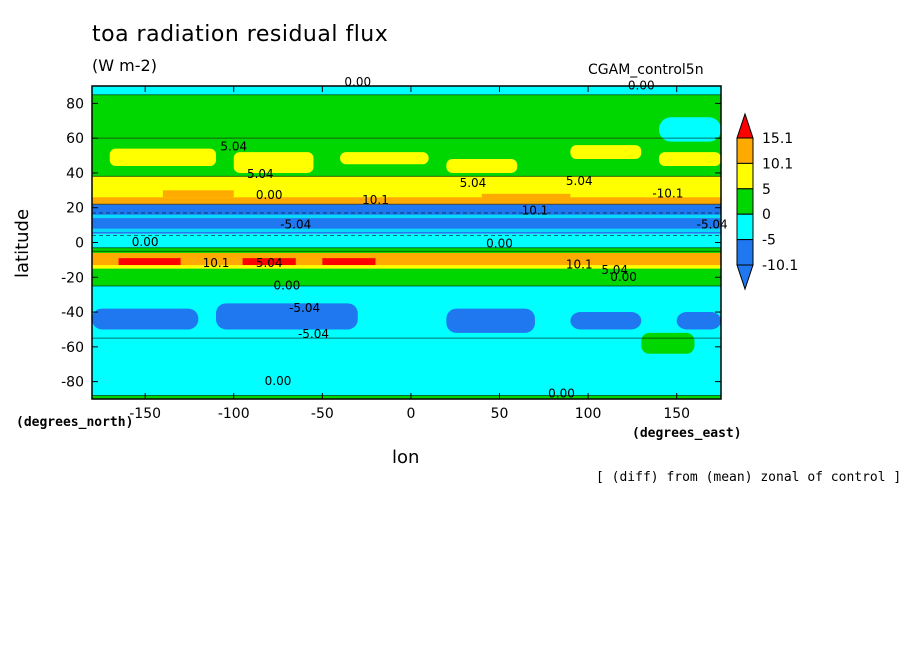 This screenshot has width=904, height=654. What do you see at coordinates (72, 313) in the screenshot?
I see `y-tick-label: -40` at bounding box center [72, 313].